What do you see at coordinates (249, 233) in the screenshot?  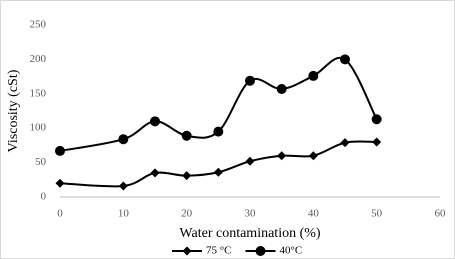 I see `x-axis-title: Water contamination (%)` at bounding box center [249, 233].